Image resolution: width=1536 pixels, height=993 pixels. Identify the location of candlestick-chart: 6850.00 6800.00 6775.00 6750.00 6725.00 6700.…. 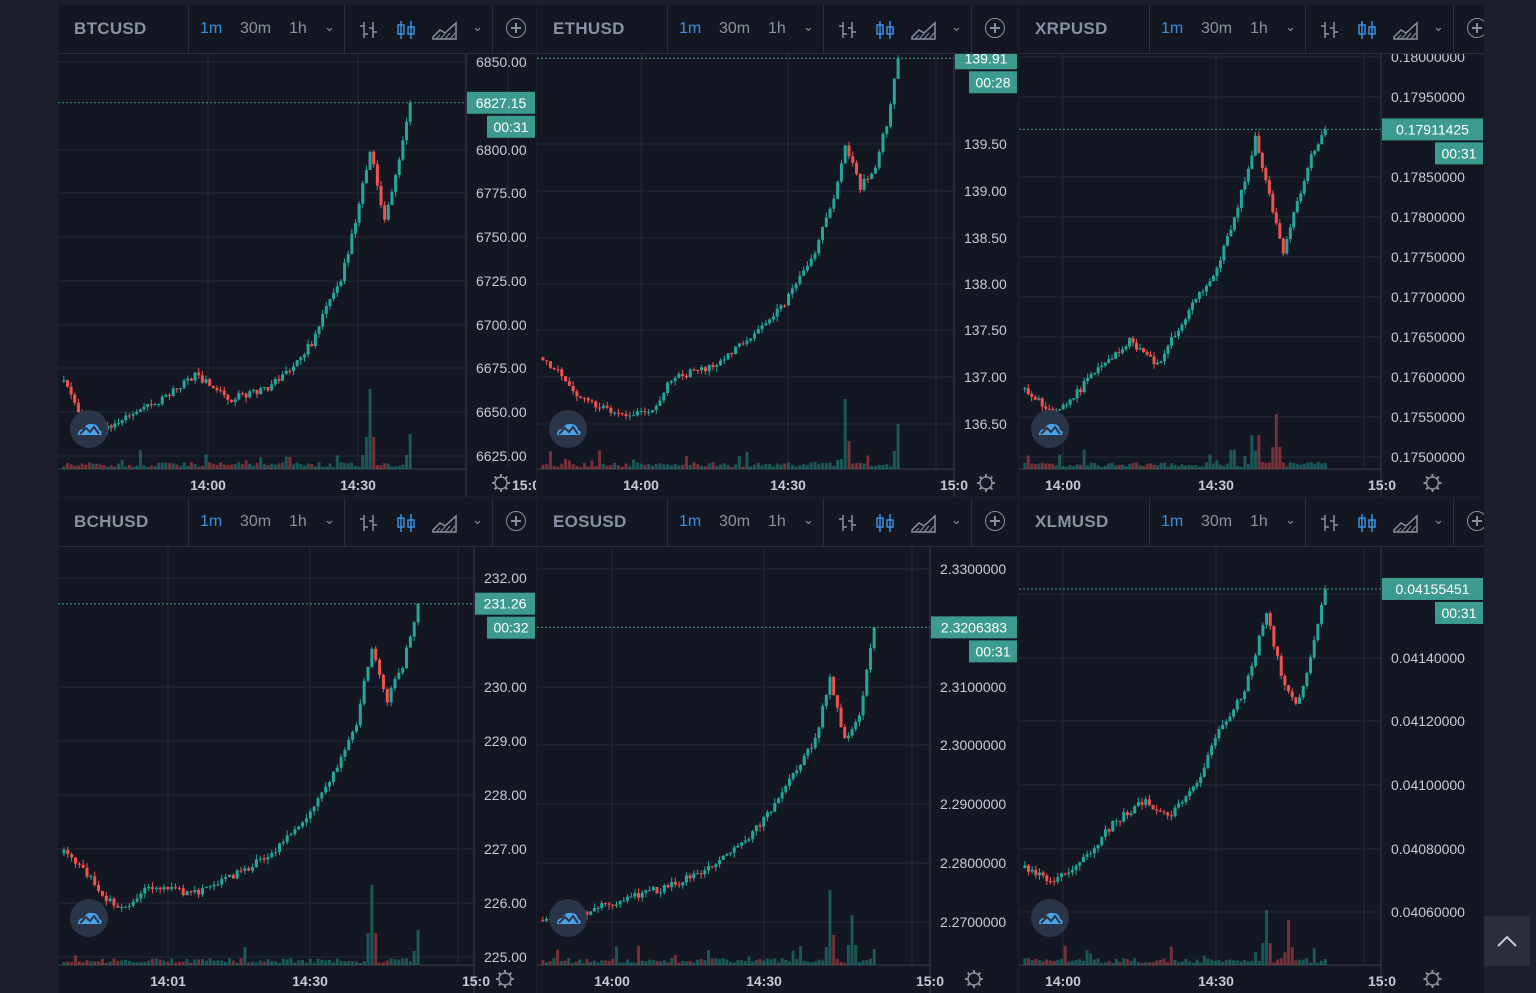
(297, 275).